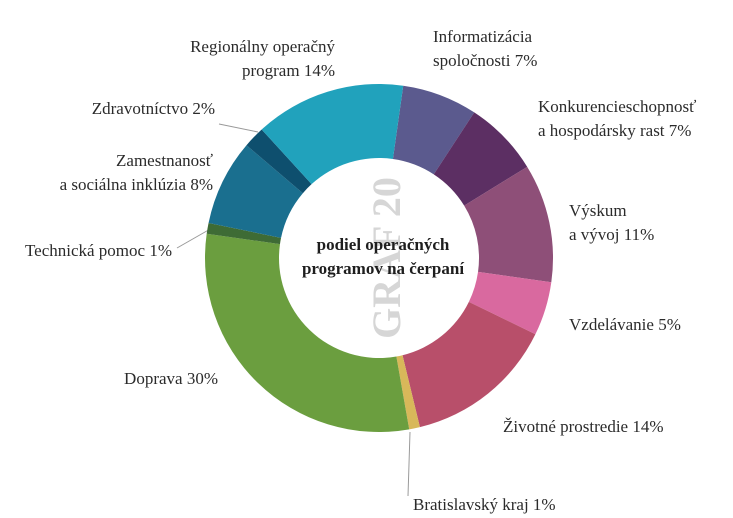 This screenshot has width=733, height=518. I want to click on watermark: GRAF 20, so click(386, 258).